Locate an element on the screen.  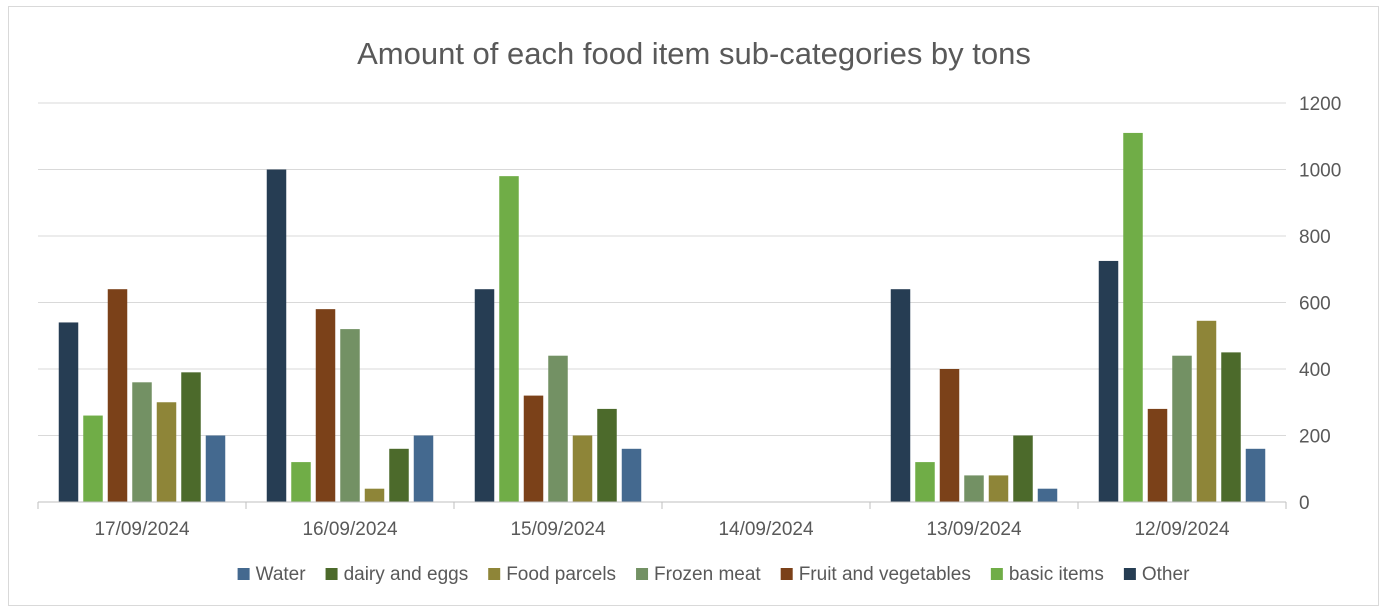
y-axis-ticks: 0 200 400 600 800 1000 1200 is located at coordinates (1320, 304).